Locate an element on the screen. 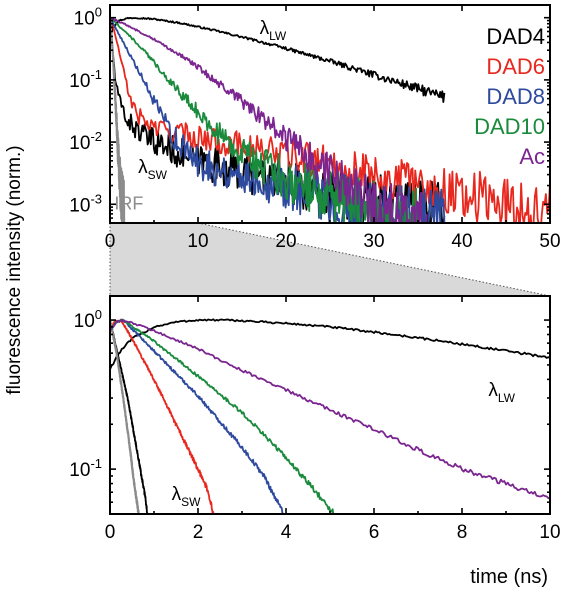  bottom-x-tick-label: 6 is located at coordinates (374, 532).